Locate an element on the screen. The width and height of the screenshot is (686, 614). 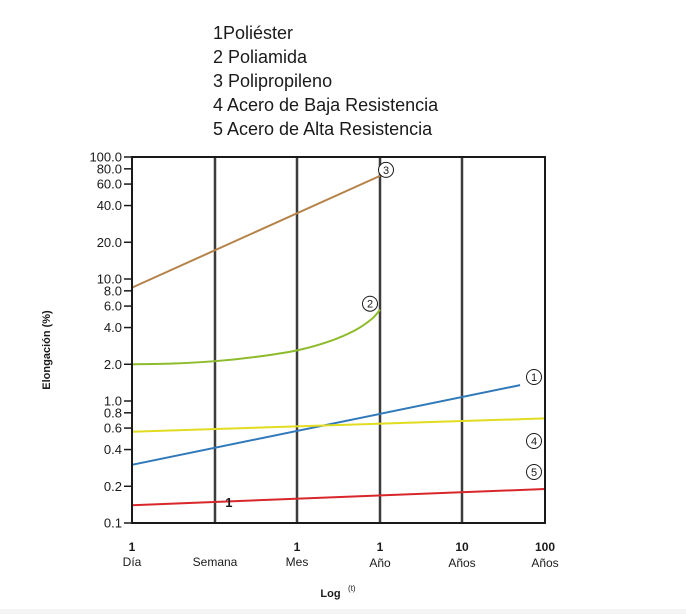
x-tick-number-ano: 1 is located at coordinates (380, 547).